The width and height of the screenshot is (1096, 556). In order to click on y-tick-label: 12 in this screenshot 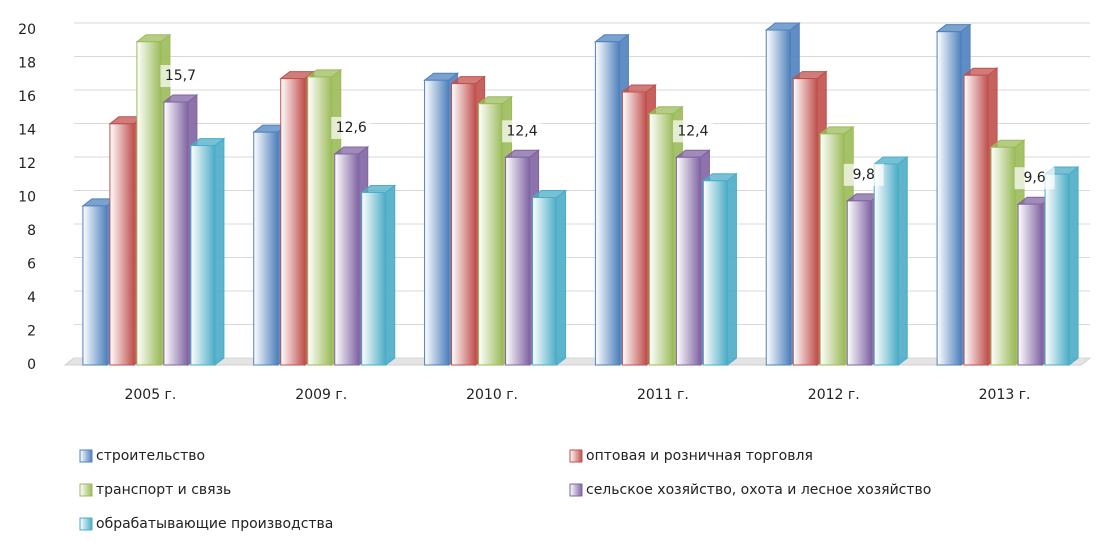, I will do `click(27, 164)`.